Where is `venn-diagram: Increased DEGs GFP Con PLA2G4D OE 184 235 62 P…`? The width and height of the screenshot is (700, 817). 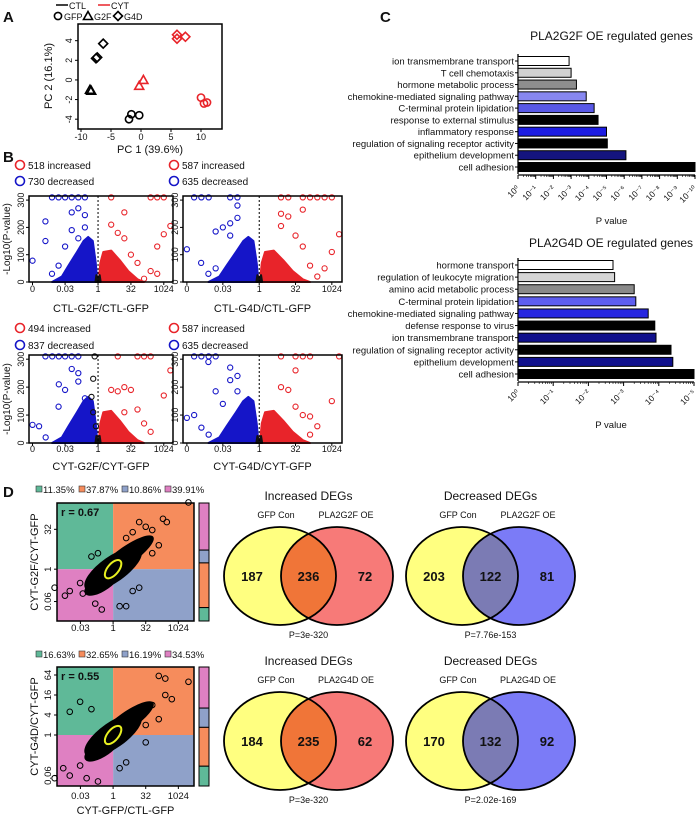 venn-diagram: Increased DEGs GFP Con PLA2G4D OE 184 235 62 P… is located at coordinates (308, 729).